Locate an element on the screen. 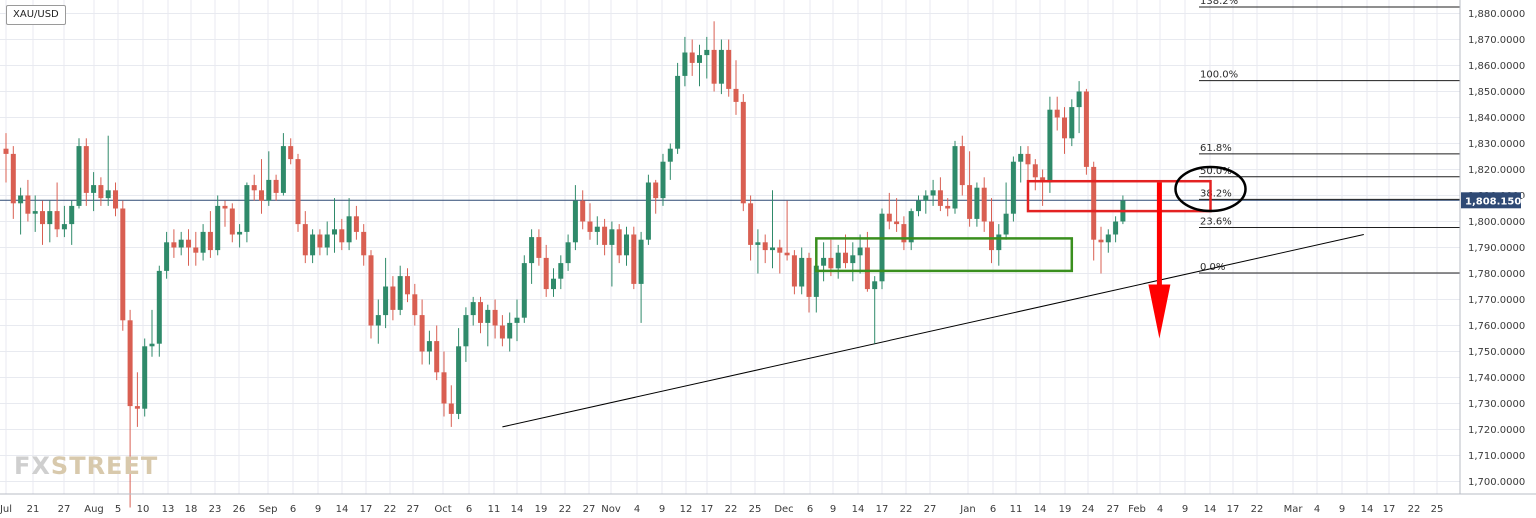  symbol-label: XAU/USD is located at coordinates (36, 15).